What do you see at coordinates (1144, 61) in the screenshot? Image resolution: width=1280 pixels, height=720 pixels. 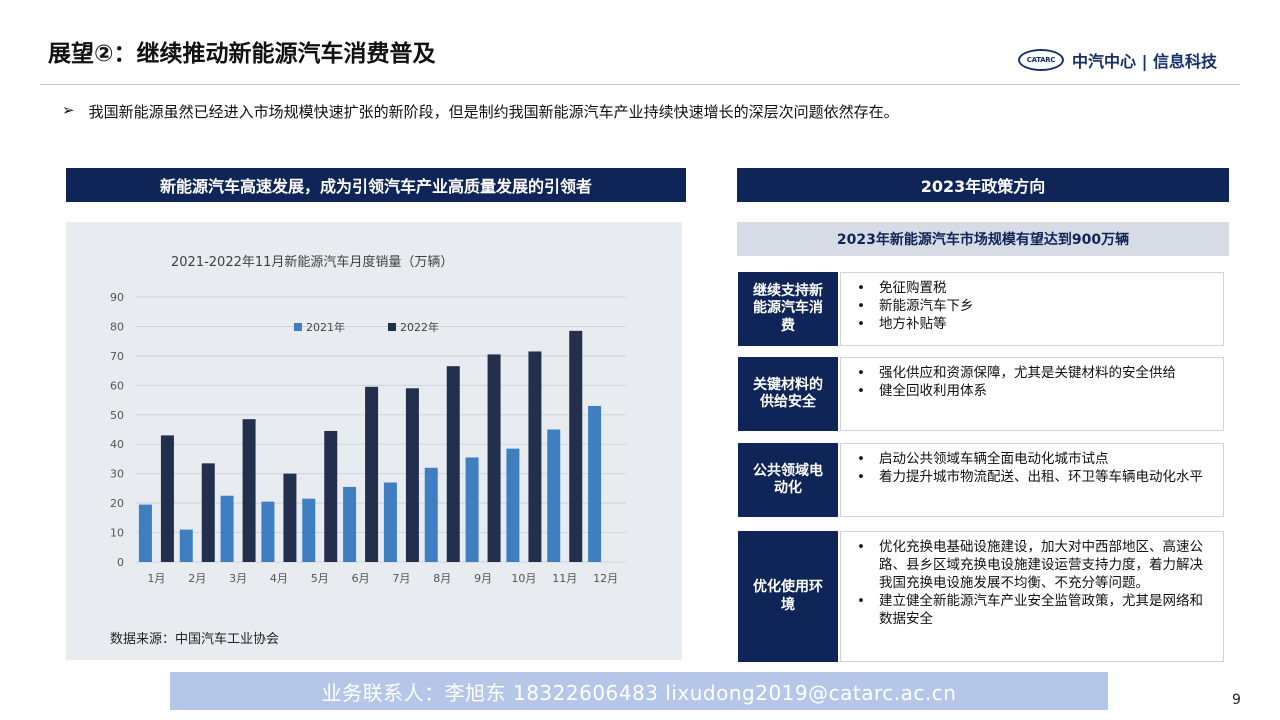 I see `logo-text: 中汽中心 | 信息科技` at bounding box center [1144, 61].